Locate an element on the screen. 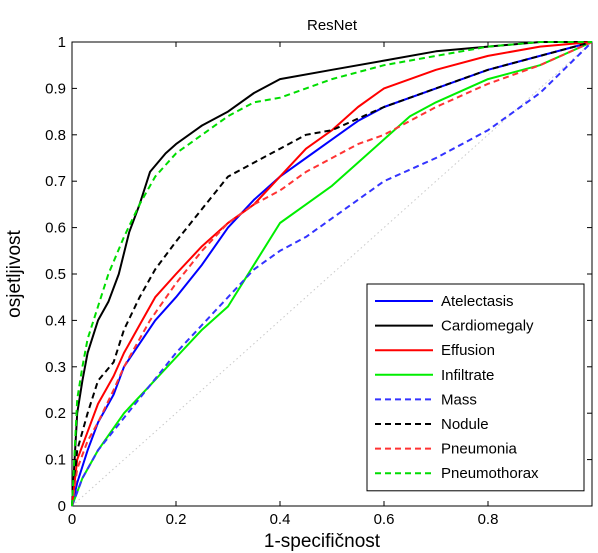 Image resolution: width=598 pixels, height=553 pixels. y-tick-label: 0.8 is located at coordinates (55, 135).